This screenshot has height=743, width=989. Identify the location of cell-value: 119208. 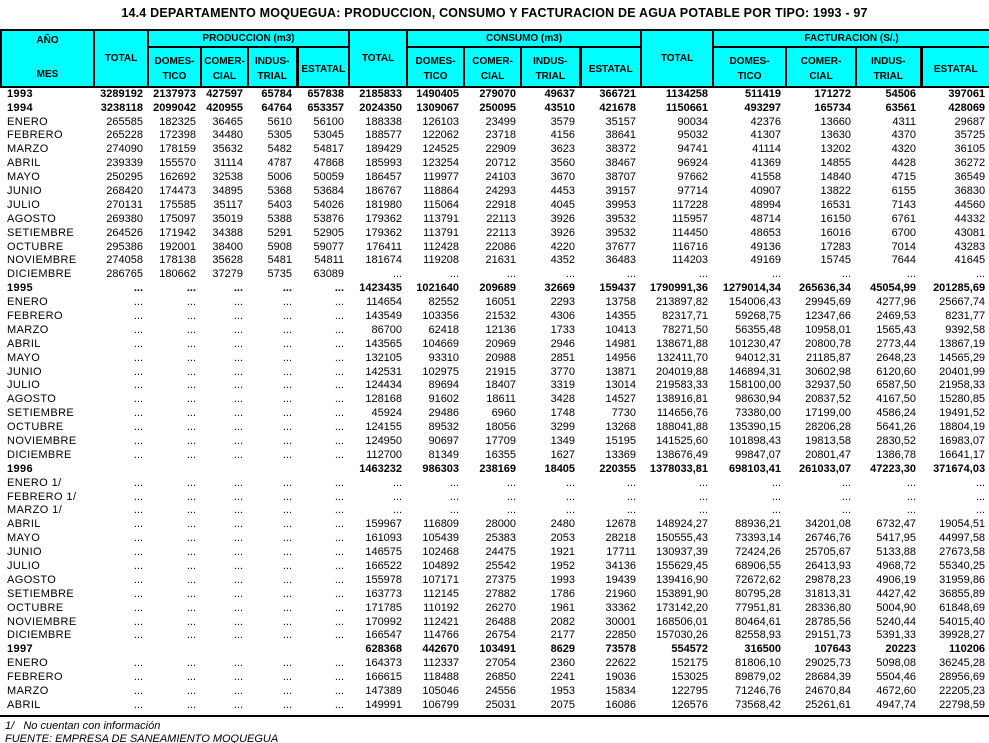
(441, 260).